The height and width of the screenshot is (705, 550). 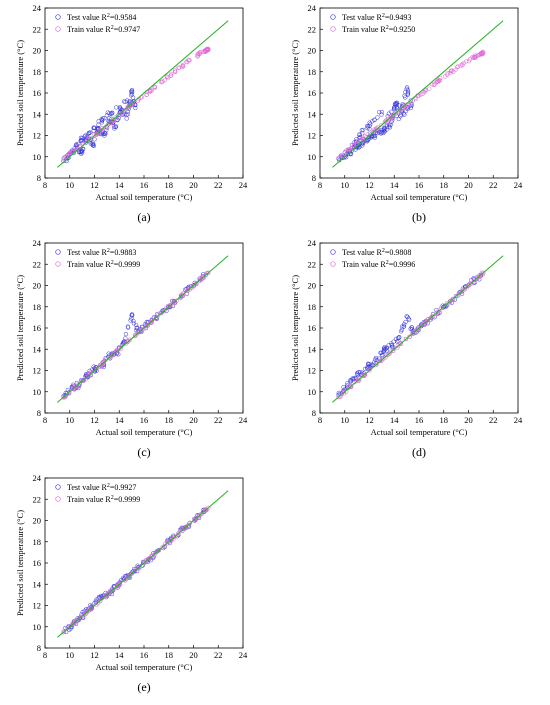 I want to click on y-tick-label: 10, so click(x=37, y=392).